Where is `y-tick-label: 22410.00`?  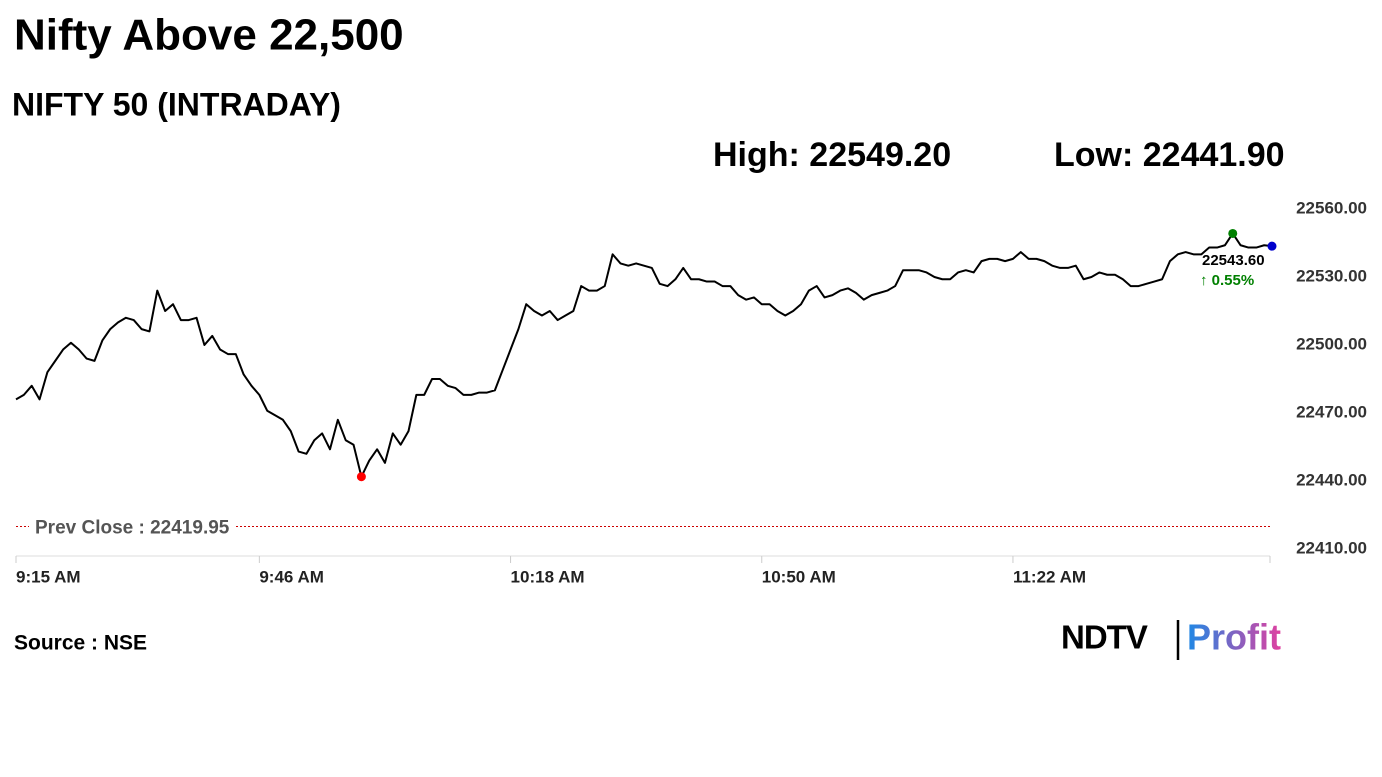
y-tick-label: 22410.00 is located at coordinates (1331, 547).